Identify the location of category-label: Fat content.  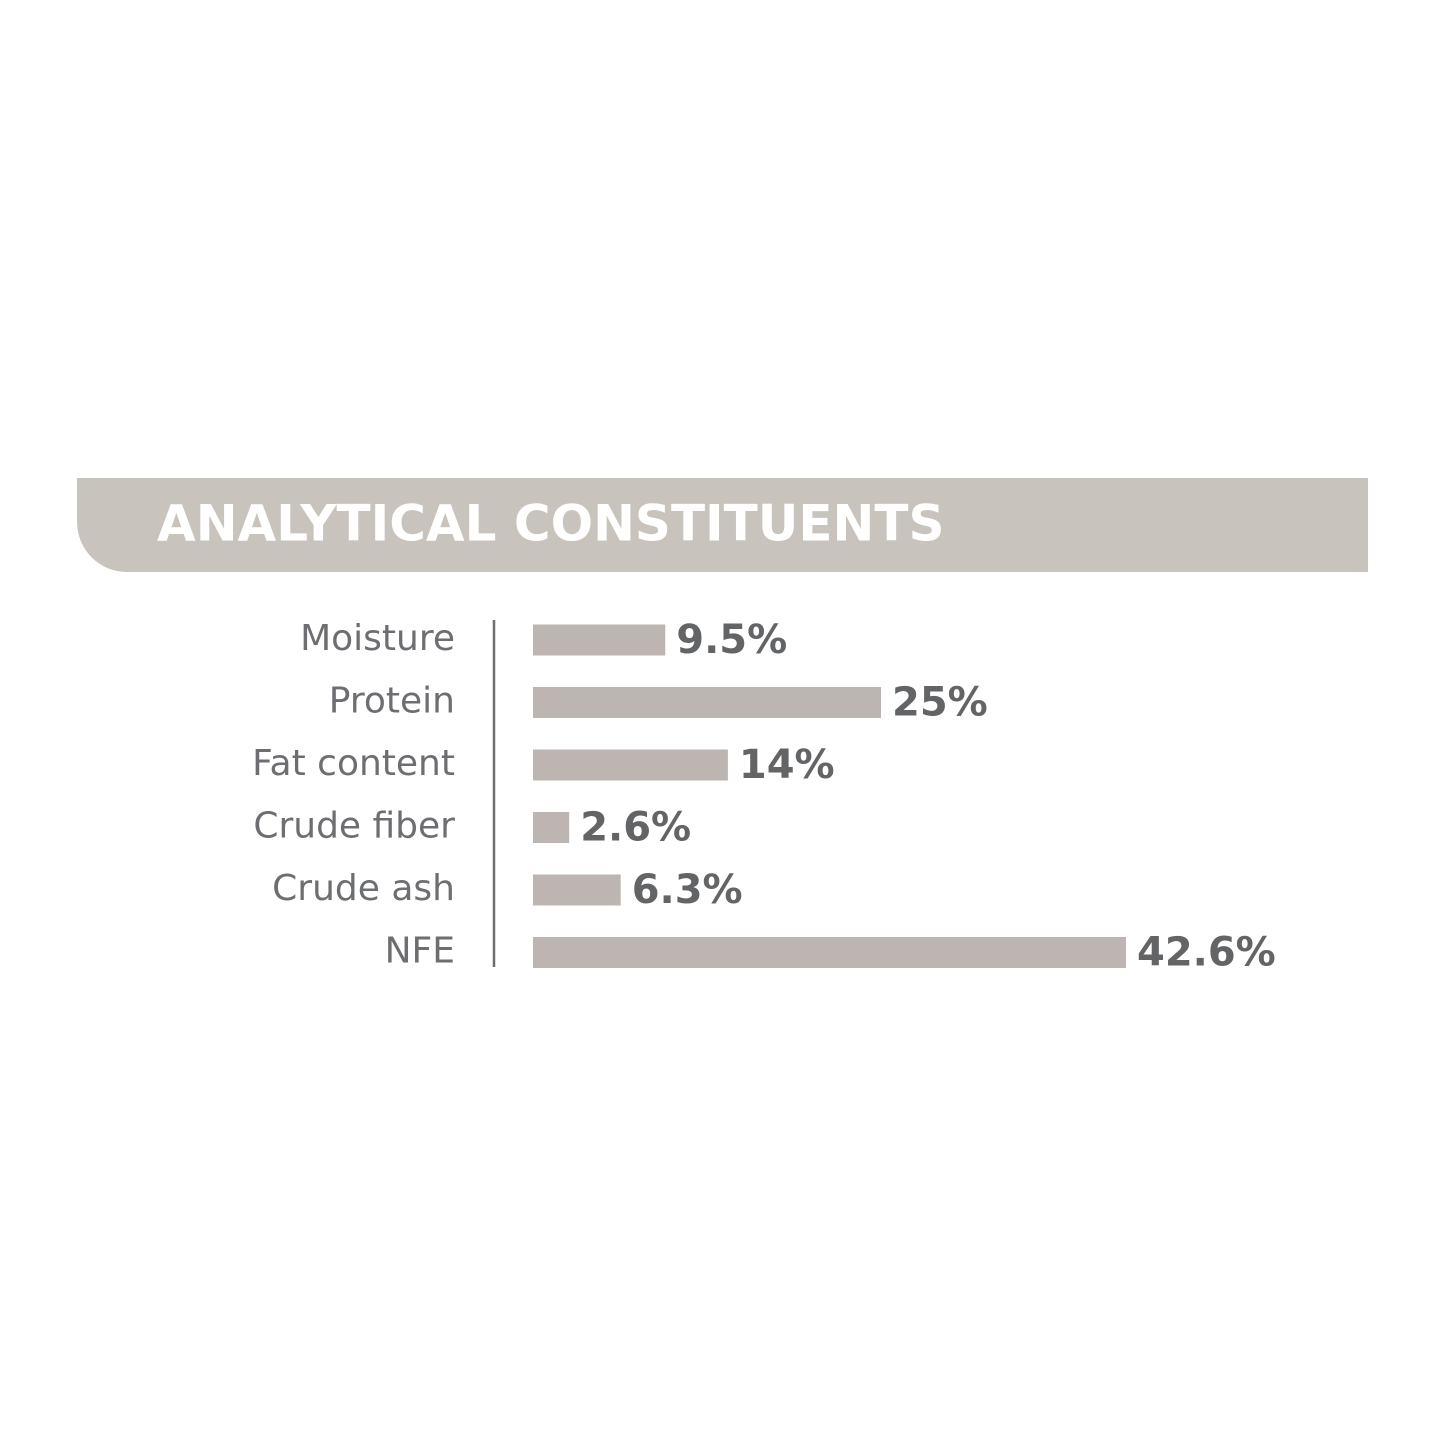
(353, 763).